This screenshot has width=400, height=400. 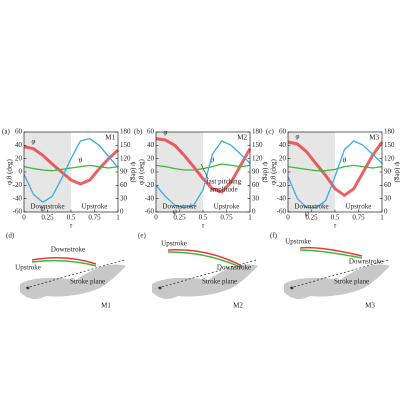 I want to click on annotation: fast pitching, so click(x=223, y=182).